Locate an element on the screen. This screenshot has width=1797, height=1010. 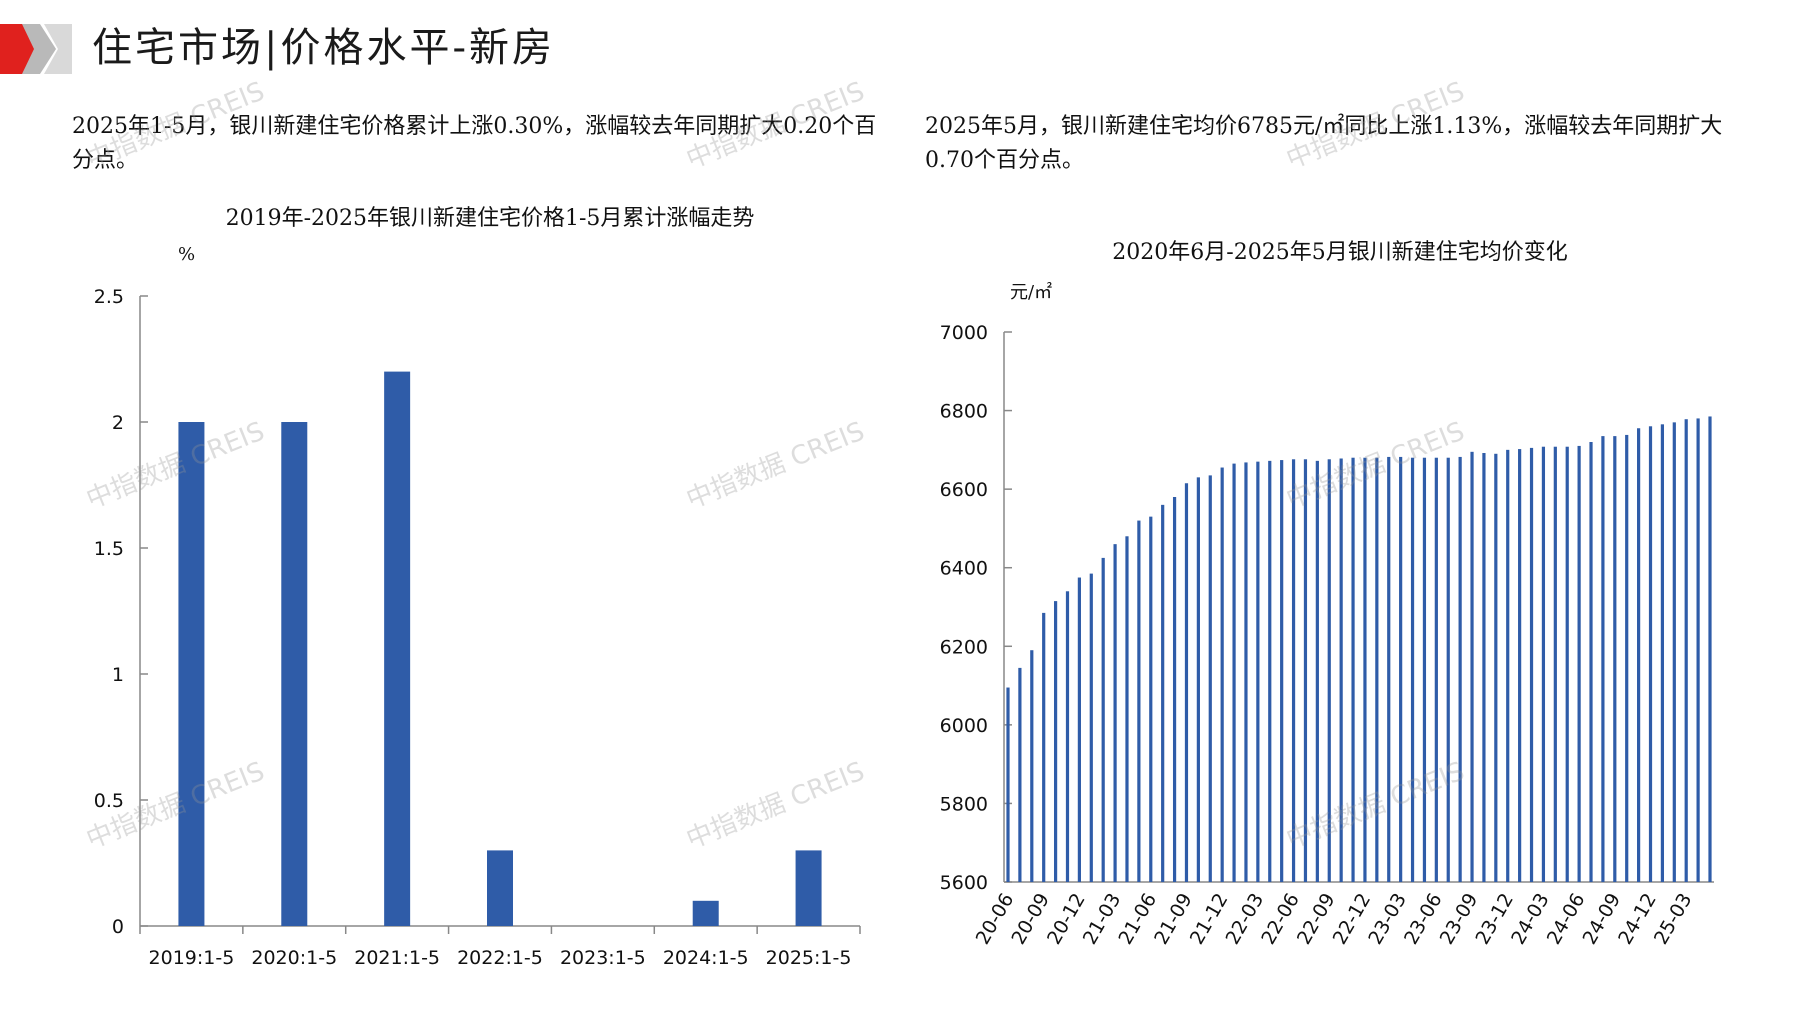
red-gray-chevron-logo-icon is located at coordinates (36, 49).